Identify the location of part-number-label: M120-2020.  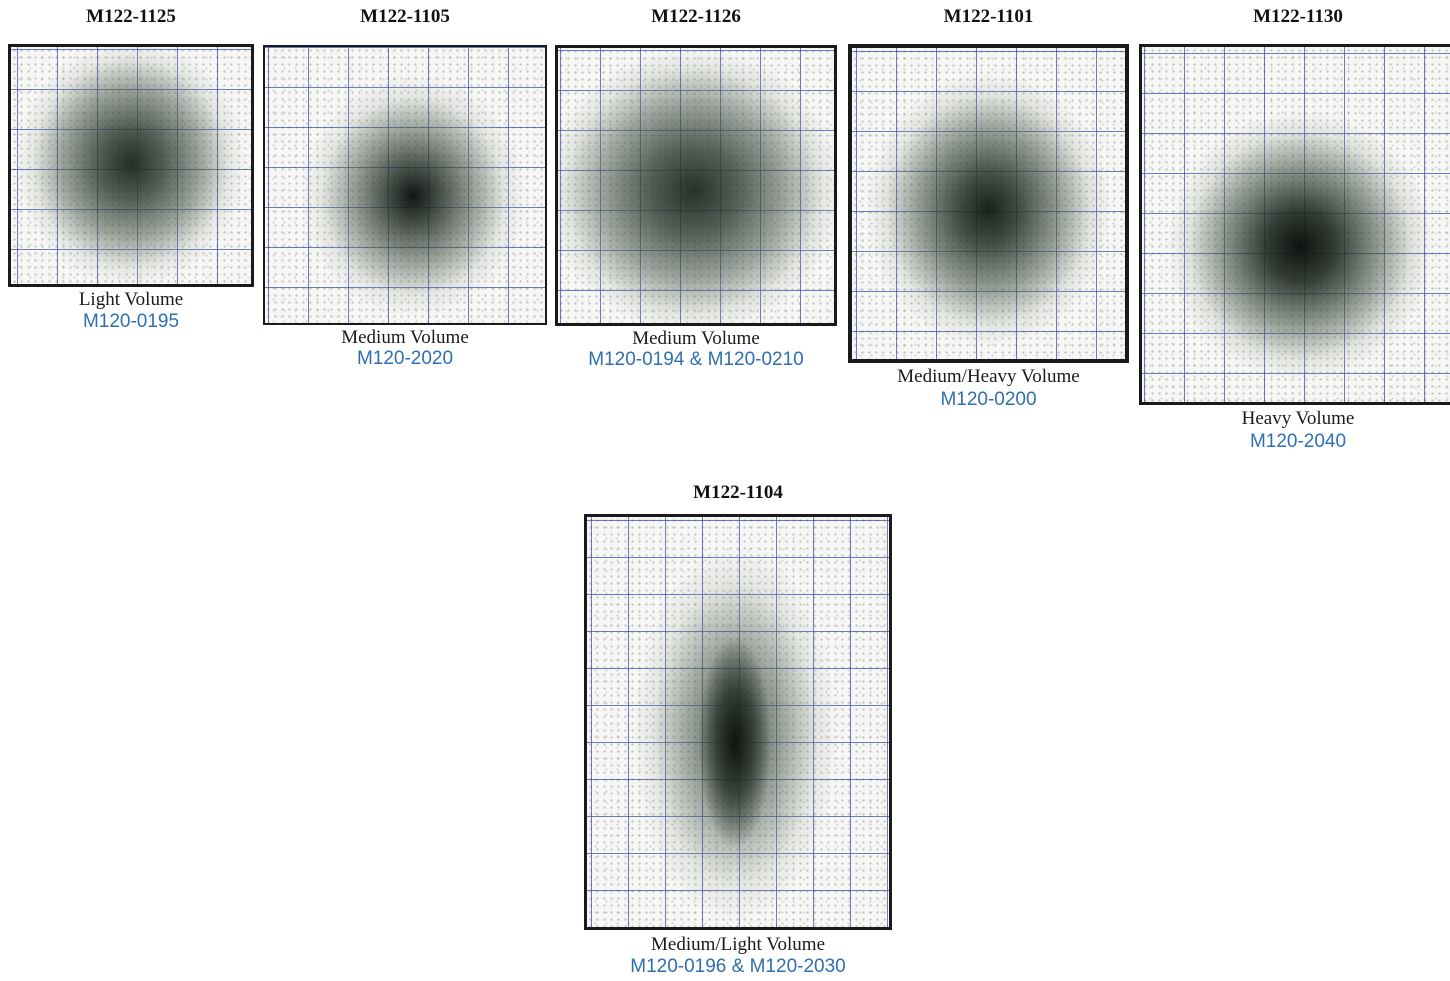
(405, 358).